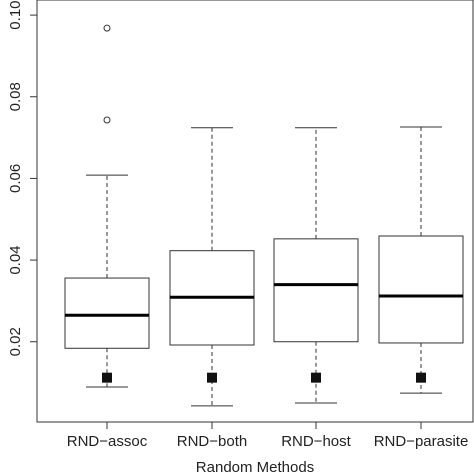  I want to click on y-axis: 0.02 0.04 0.06 0.08 0.10, so click(22, 178).